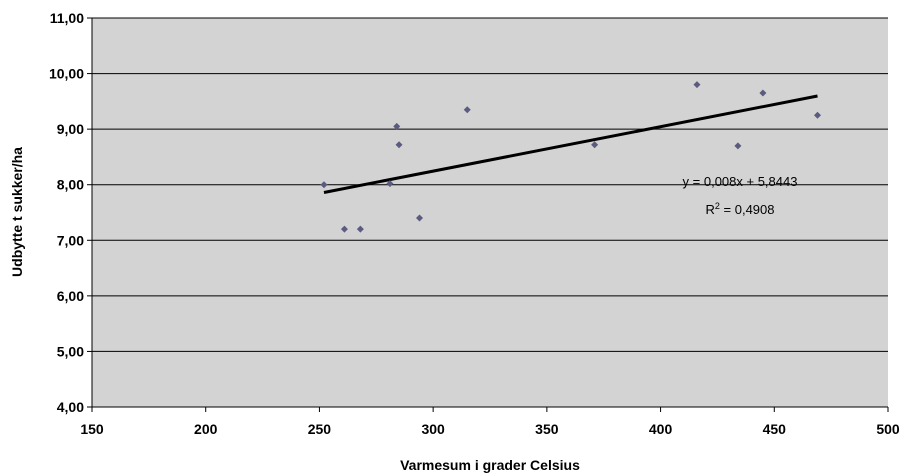 The height and width of the screenshot is (474, 906). Describe the element at coordinates (433, 429) in the screenshot. I see `x-tick-label: 300` at that location.